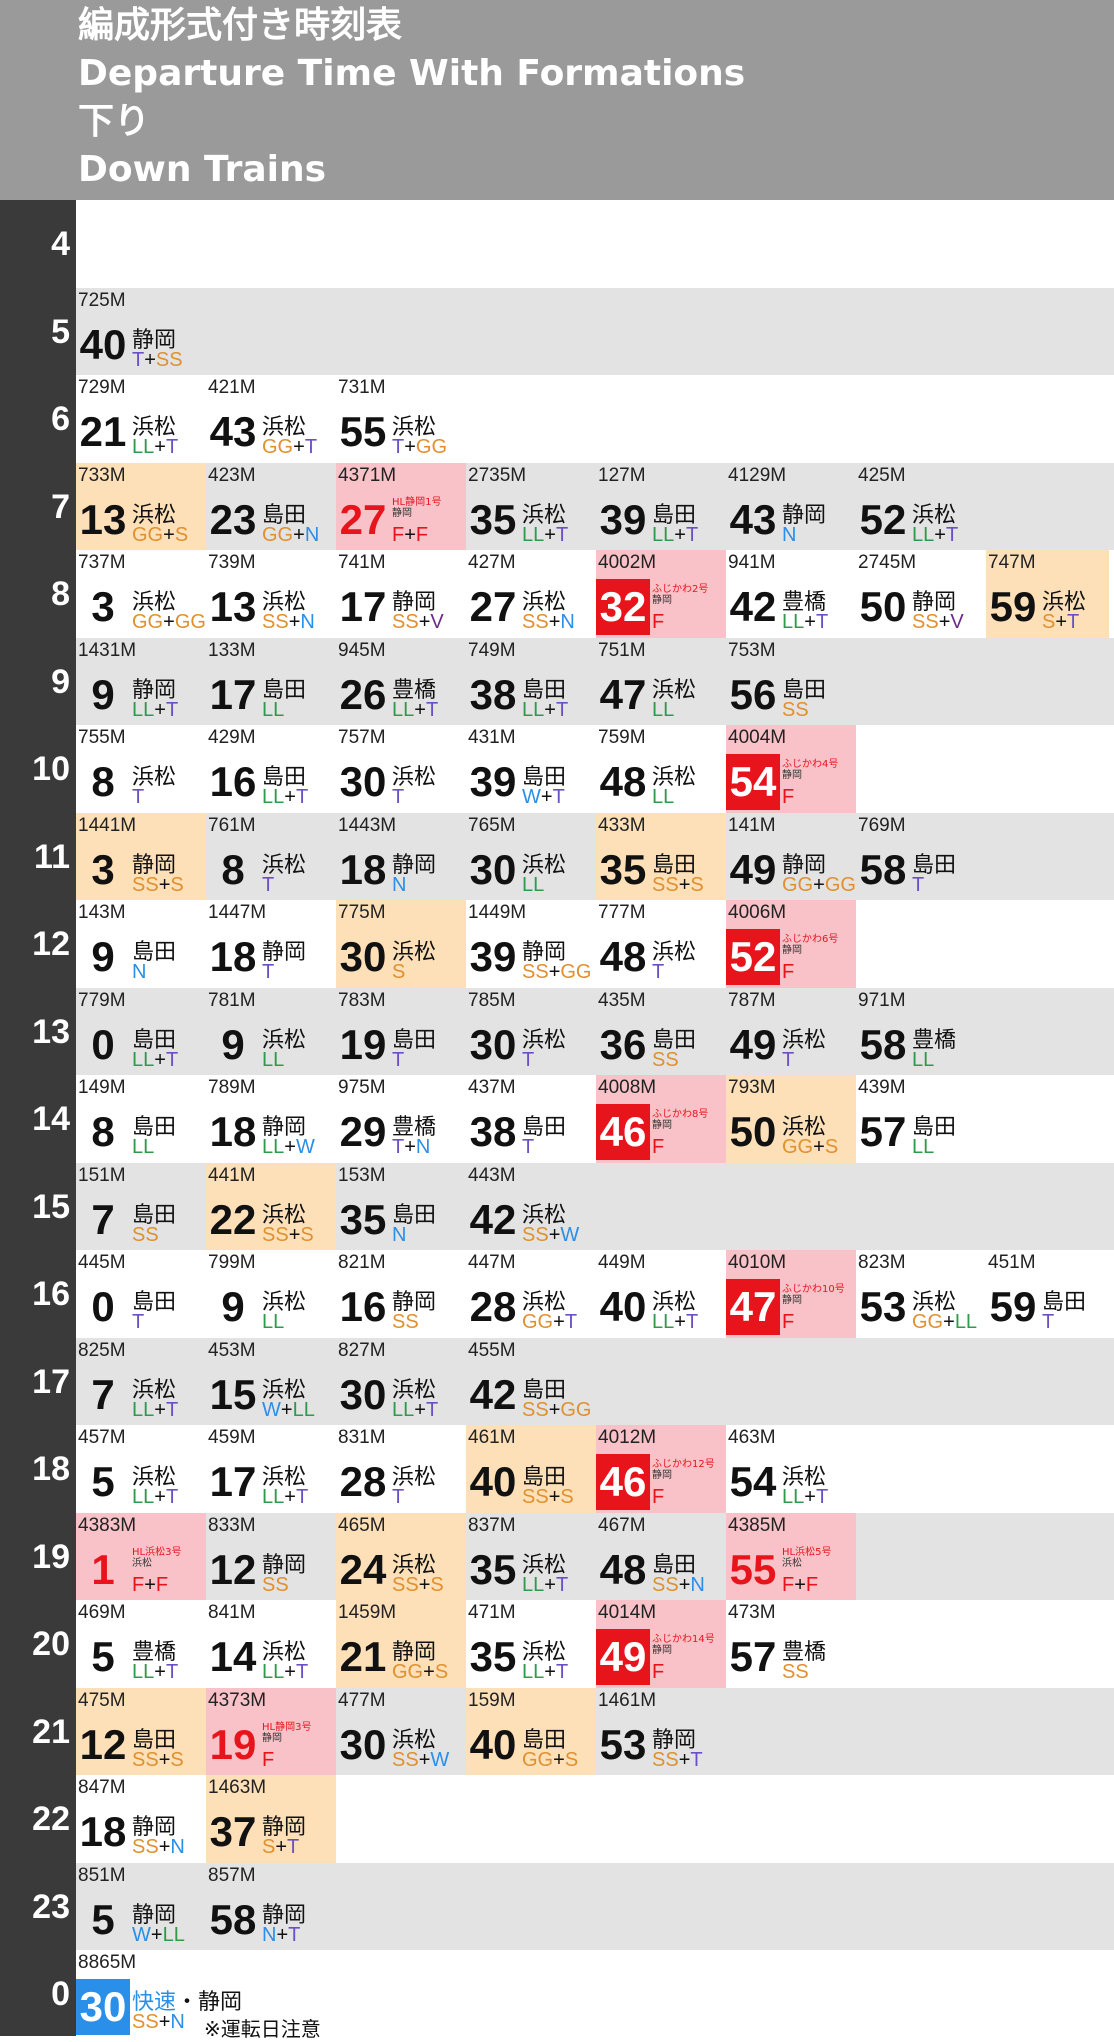 The width and height of the screenshot is (1114, 2042). Describe the element at coordinates (921, 1119) in the screenshot. I see `train-entry: 439M 57 島田 LL` at that location.